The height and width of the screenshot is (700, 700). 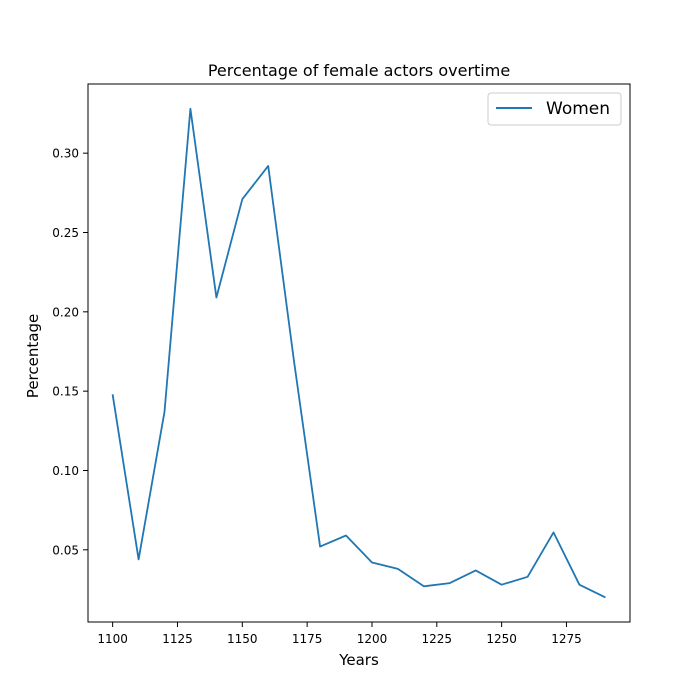 I want to click on legend-box, so click(x=554, y=109).